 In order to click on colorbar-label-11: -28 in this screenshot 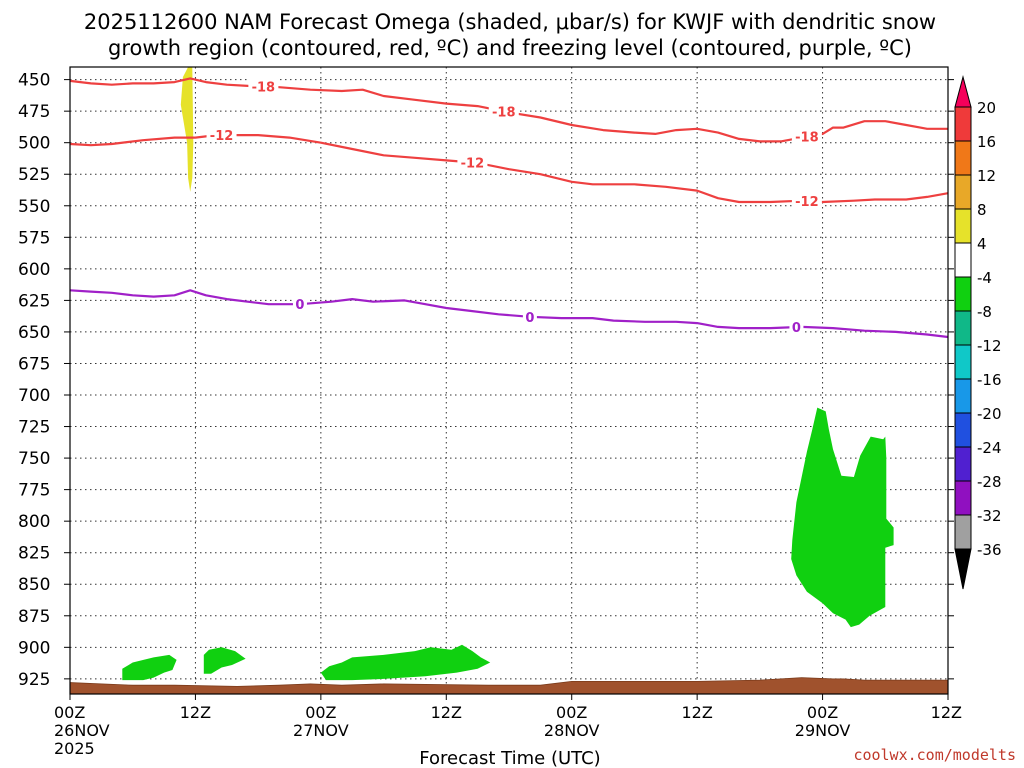, I will do `click(989, 482)`.